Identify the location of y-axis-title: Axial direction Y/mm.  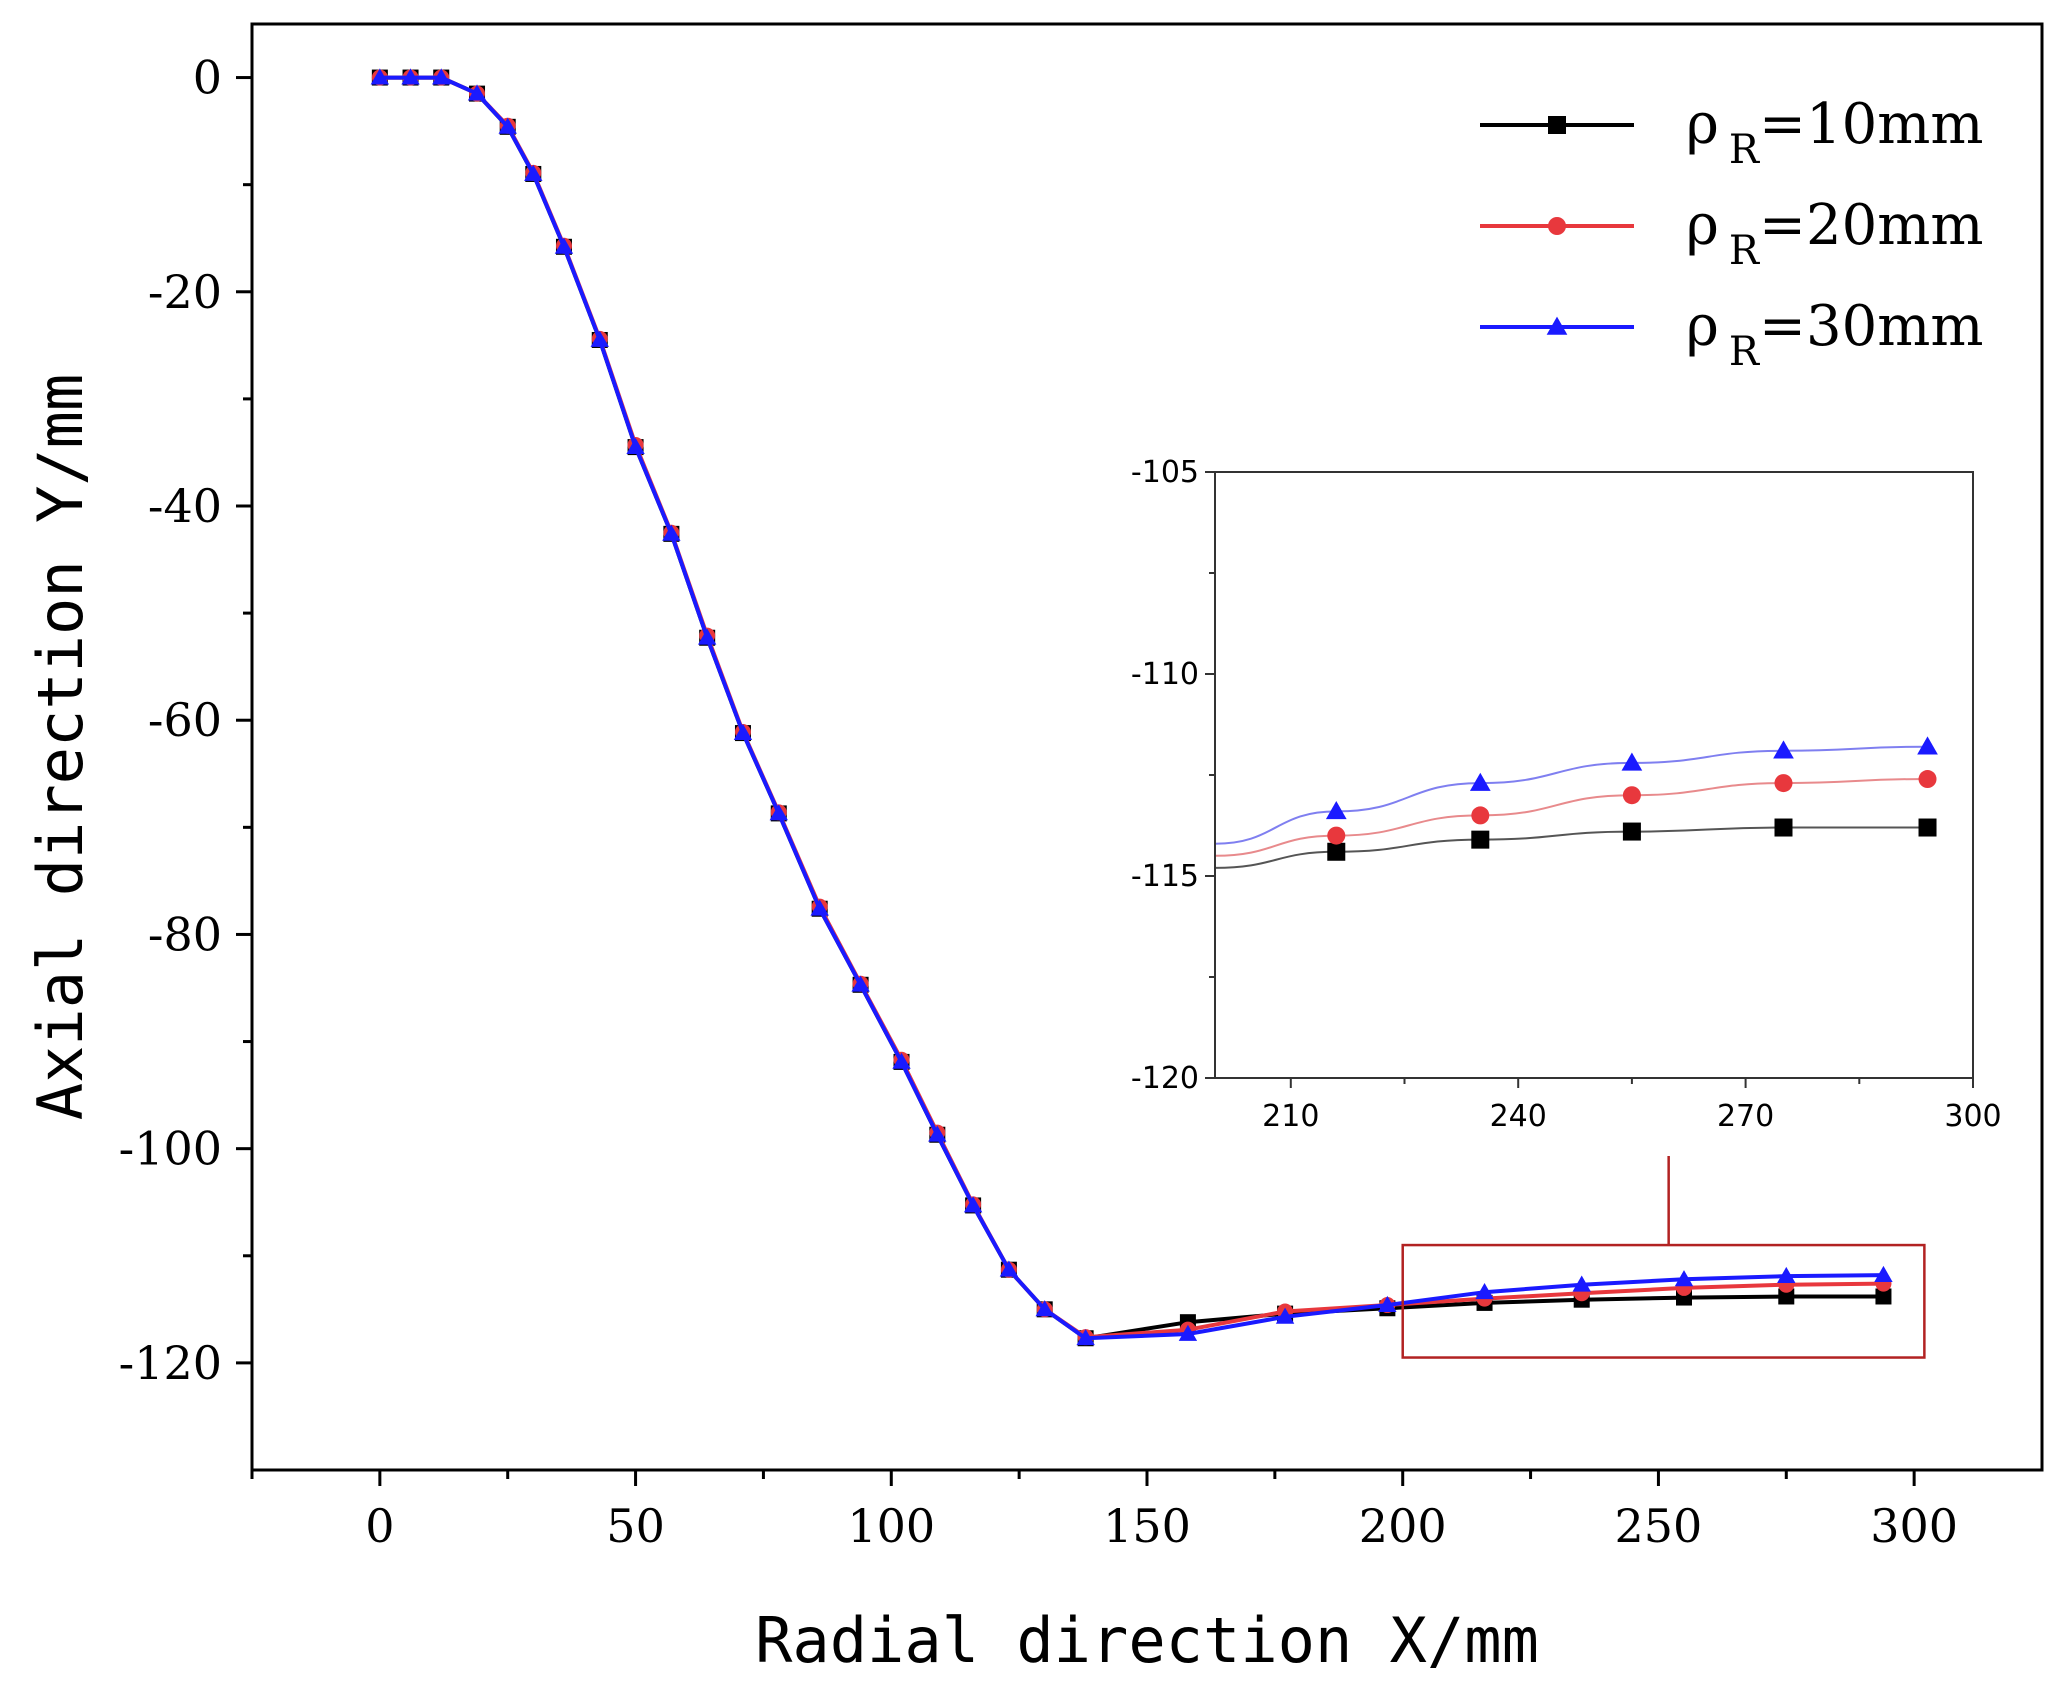
(60, 747).